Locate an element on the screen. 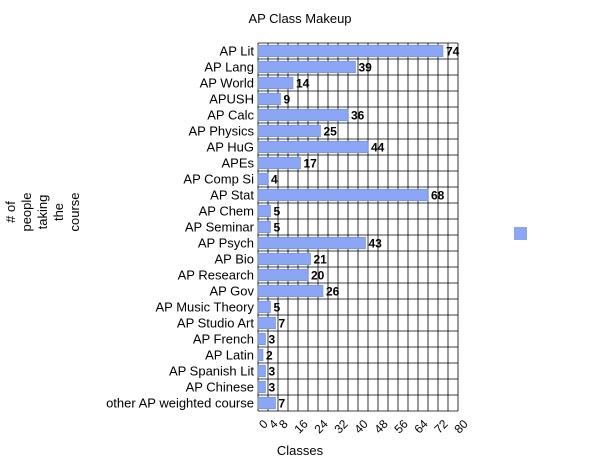 This screenshot has height=463, width=600. value-label: 74 is located at coordinates (453, 52).